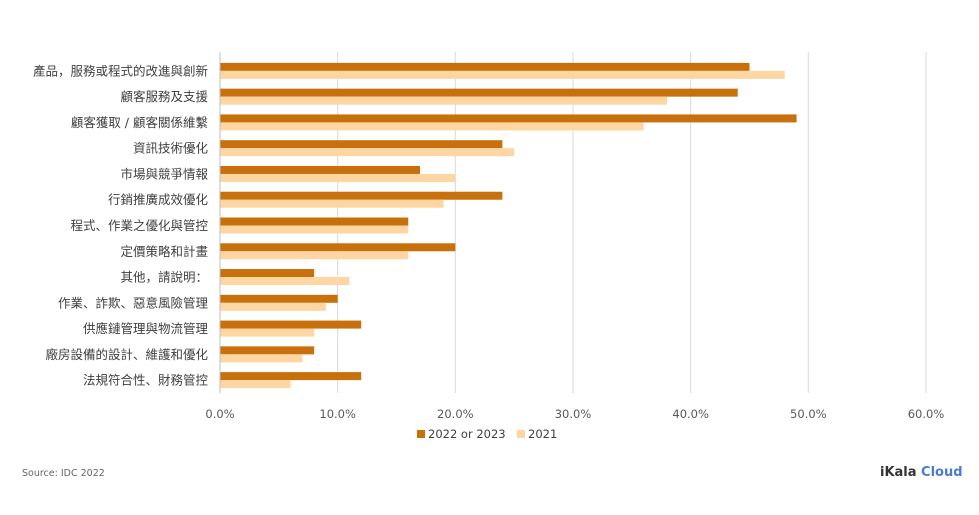 Image resolution: width=979 pixels, height=515 pixels. Describe the element at coordinates (898, 472) in the screenshot. I see `brand-text-ikala: iKala` at that location.